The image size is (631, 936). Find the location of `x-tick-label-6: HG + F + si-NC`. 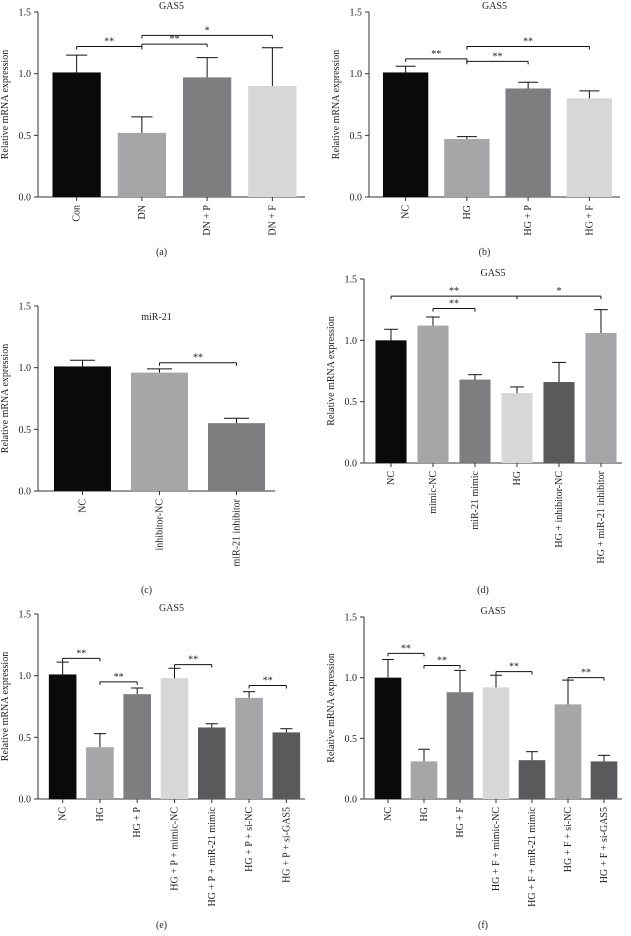

x-tick-label-6: HG + F + si-NC is located at coordinates (568, 840).